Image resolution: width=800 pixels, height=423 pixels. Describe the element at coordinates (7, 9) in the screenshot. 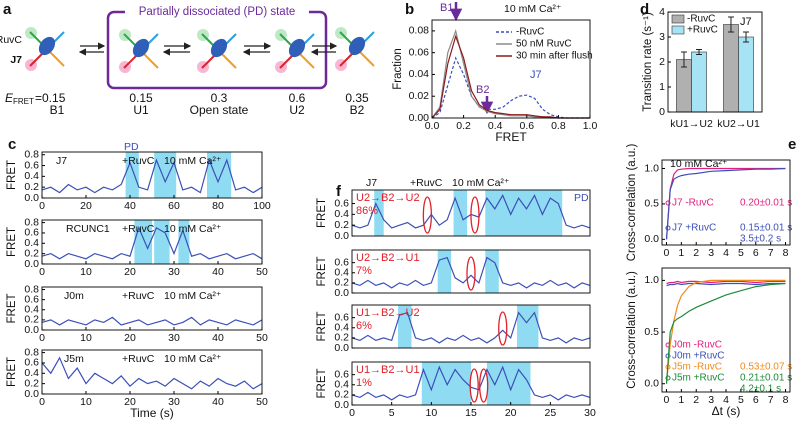

I see `panel-label: a` at that location.